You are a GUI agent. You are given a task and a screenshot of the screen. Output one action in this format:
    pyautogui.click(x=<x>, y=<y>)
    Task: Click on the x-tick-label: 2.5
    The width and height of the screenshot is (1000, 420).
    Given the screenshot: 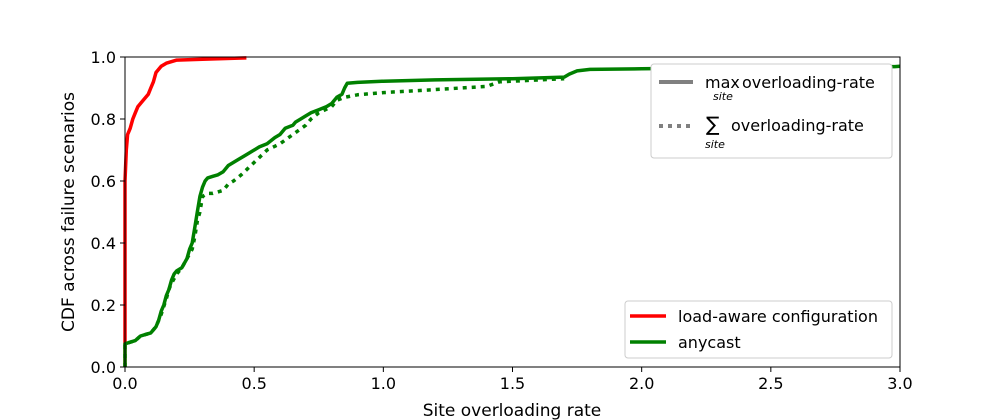 What is the action you would take?
    pyautogui.click(x=770, y=383)
    